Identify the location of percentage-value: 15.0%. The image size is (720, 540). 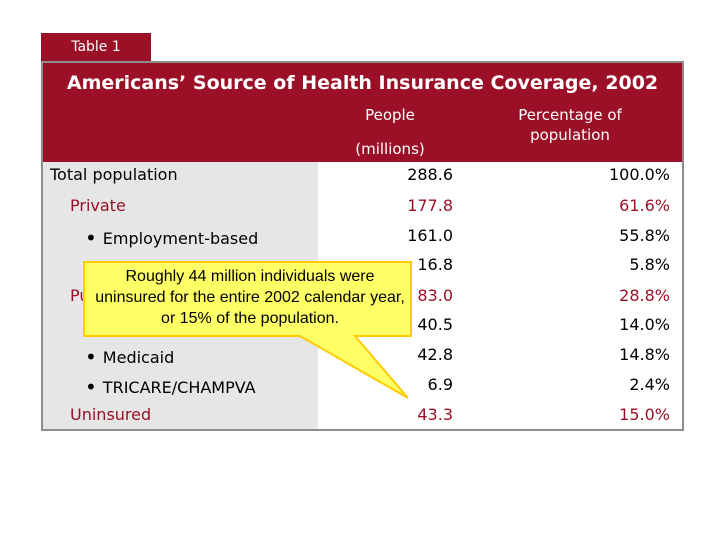
(644, 414).